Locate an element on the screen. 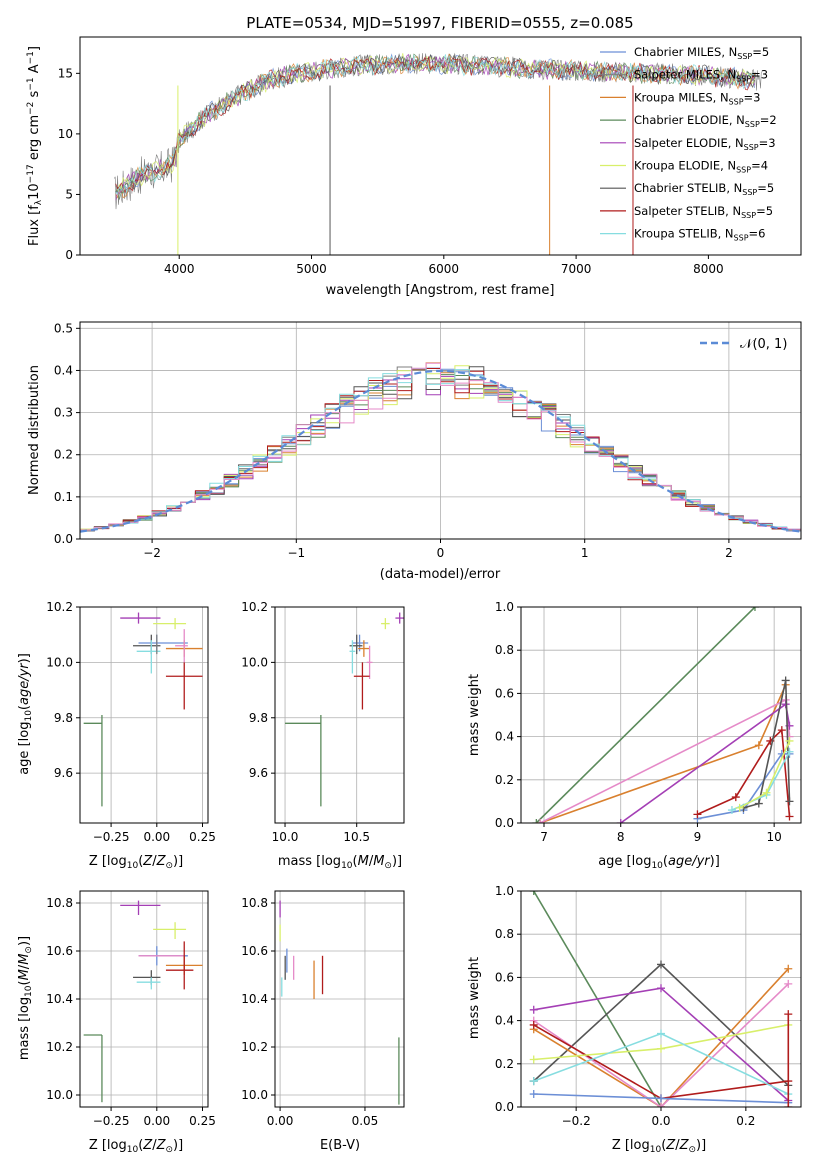  age-z-ylabel: age [log10(age/yr)] is located at coordinates (25, 714).